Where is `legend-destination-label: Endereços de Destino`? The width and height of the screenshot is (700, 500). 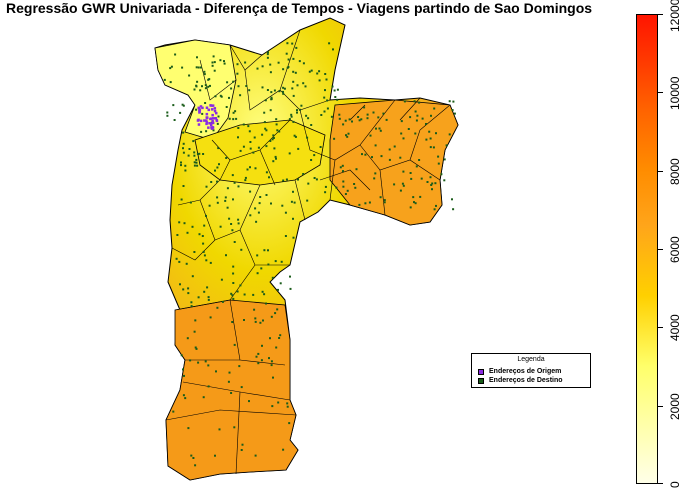 legend-destination-label: Endereços de Destino is located at coordinates (526, 380).